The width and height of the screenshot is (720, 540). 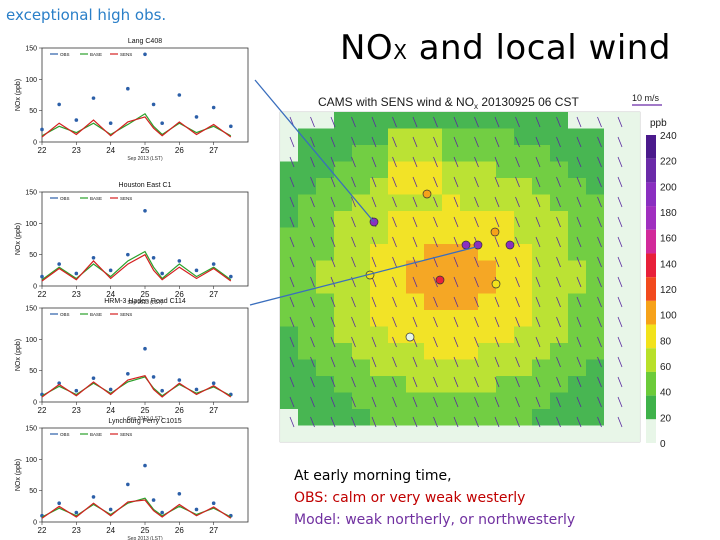 What do you see at coordinates (666, 418) in the screenshot?
I see `colorbar-label: 20` at bounding box center [666, 418].